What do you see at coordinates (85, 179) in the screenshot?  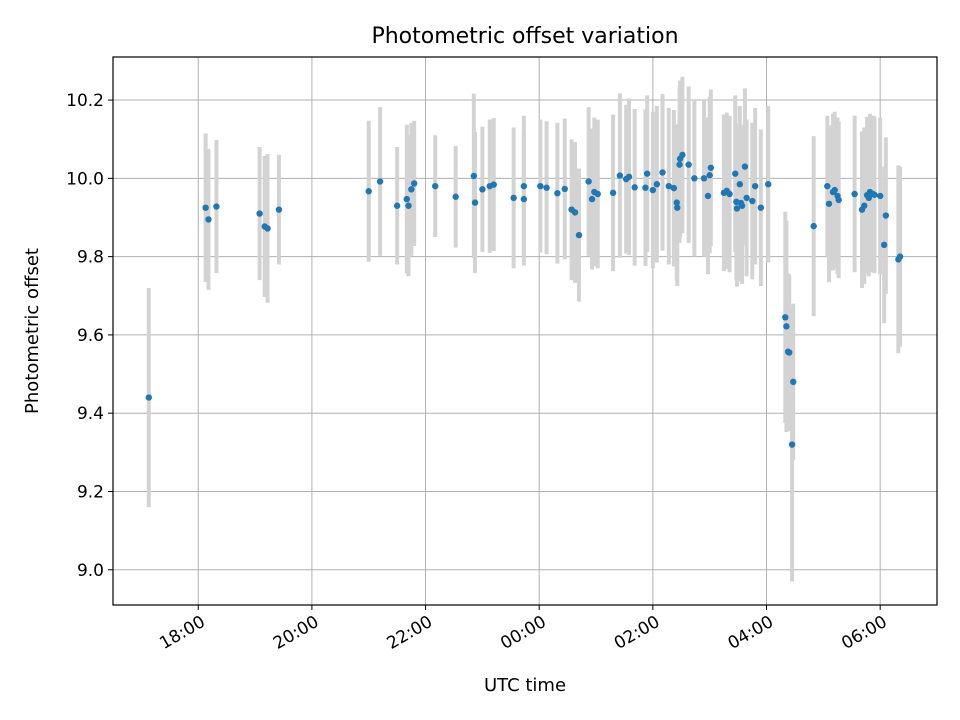 I see `y-tick-label: 10.0` at bounding box center [85, 179].